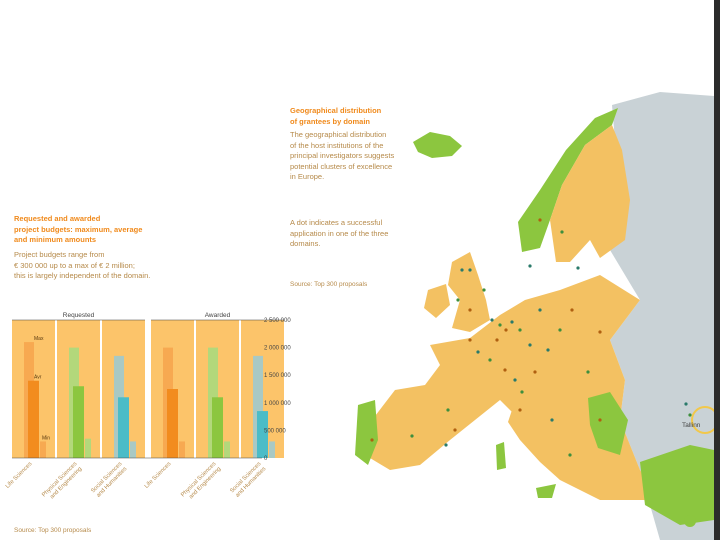  Describe the element at coordinates (218, 315) in the screenshot. I see `chart-panel-title: Awarded` at that location.